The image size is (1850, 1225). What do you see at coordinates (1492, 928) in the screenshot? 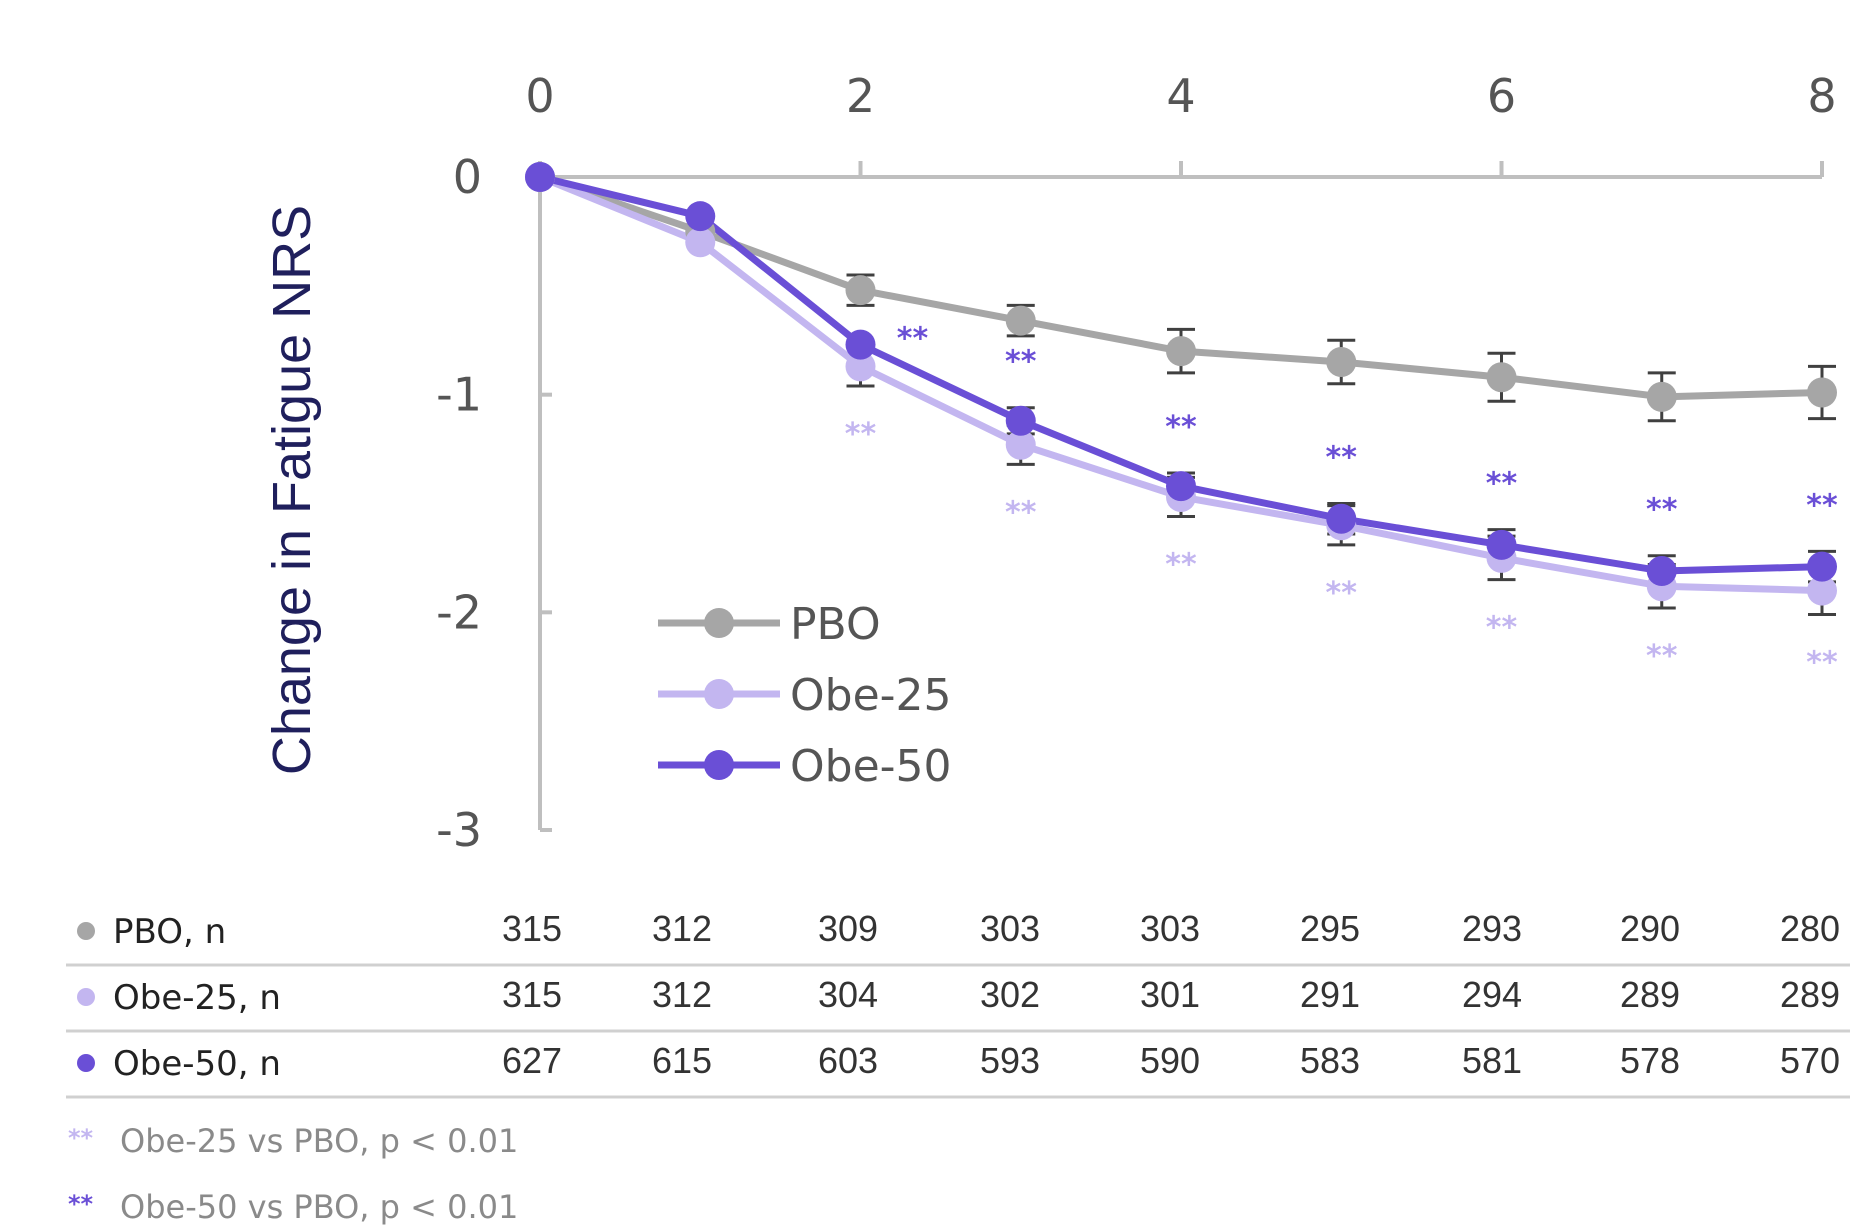
I see `n-cell: 293` at bounding box center [1492, 928].